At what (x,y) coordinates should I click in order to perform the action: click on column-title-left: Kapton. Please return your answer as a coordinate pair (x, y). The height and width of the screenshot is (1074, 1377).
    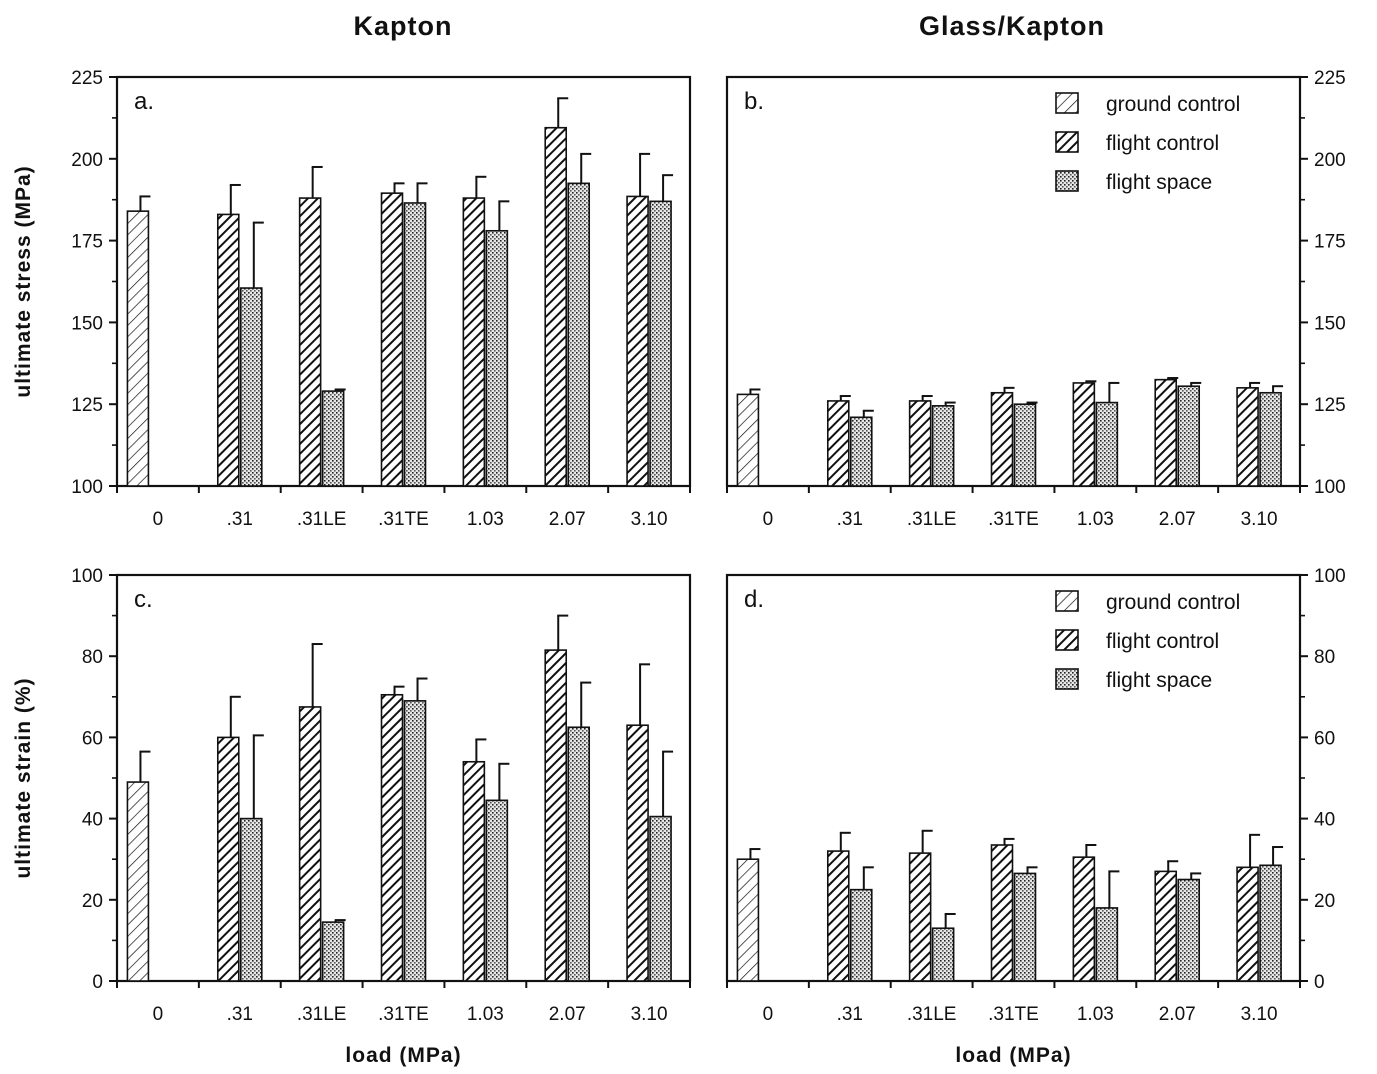
    Looking at the image, I should click on (403, 26).